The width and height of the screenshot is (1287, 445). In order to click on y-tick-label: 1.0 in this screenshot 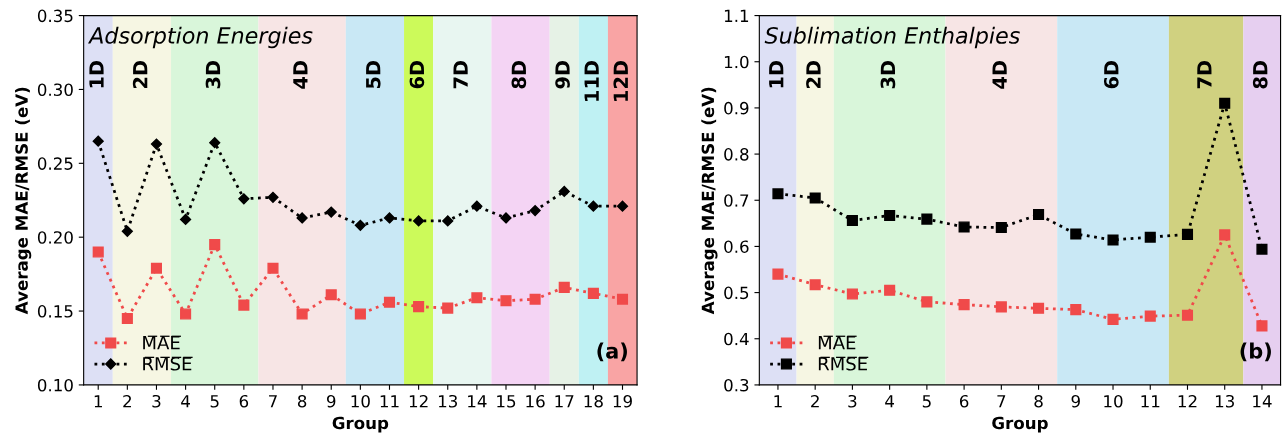, I will do `click(736, 62)`.